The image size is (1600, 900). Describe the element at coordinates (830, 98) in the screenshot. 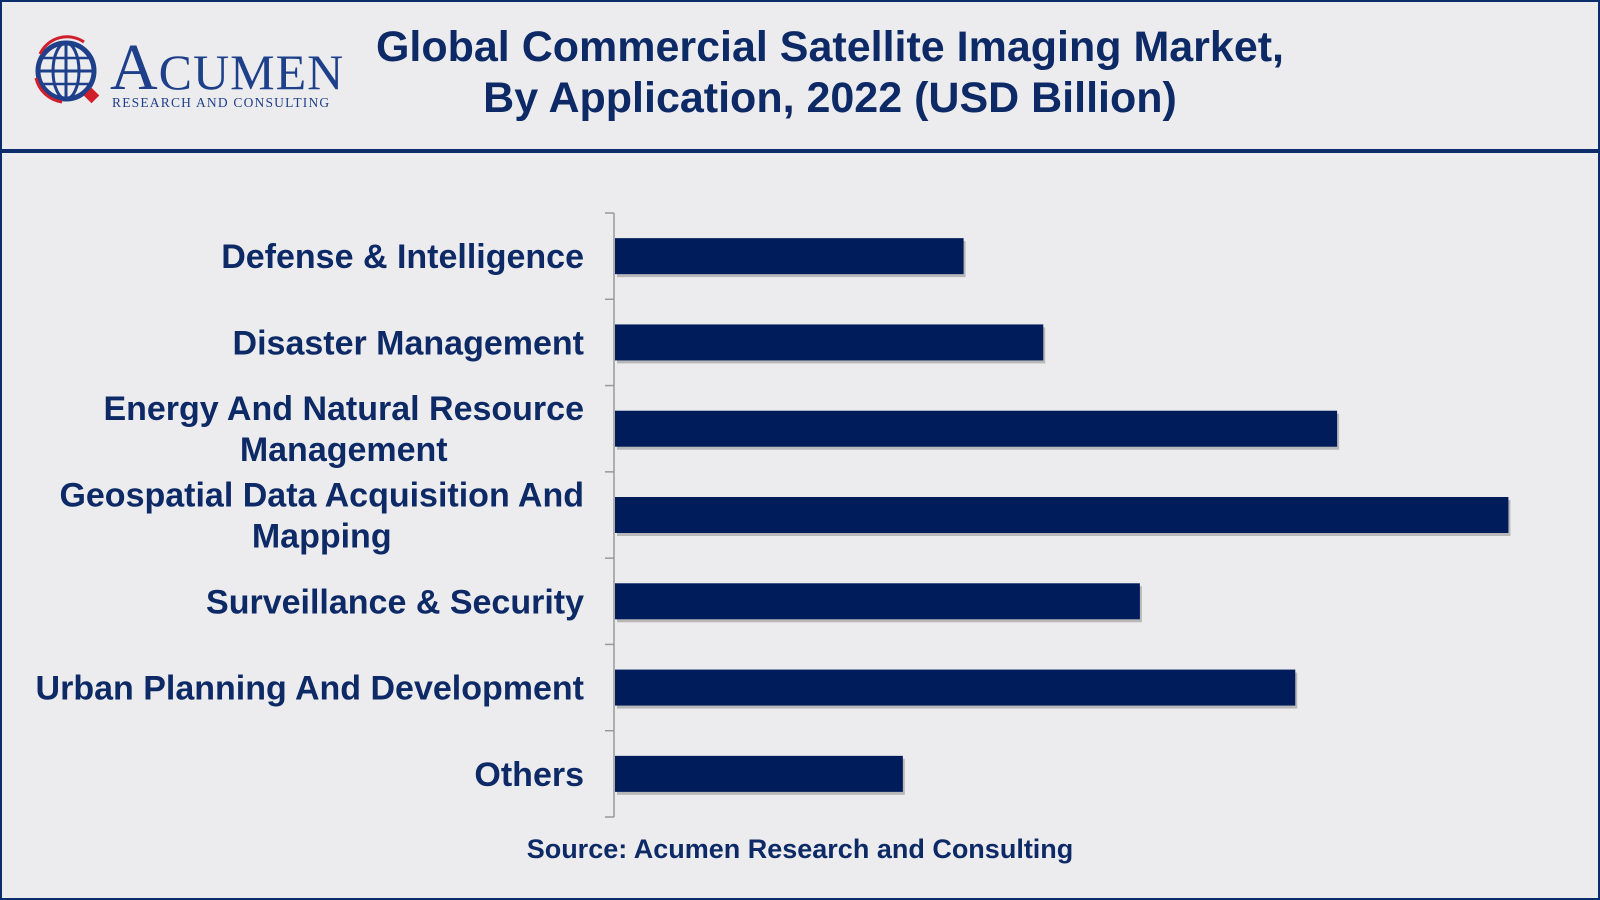

I see `chart-title-line-2: By Application, 2022 (USD Billion)` at that location.